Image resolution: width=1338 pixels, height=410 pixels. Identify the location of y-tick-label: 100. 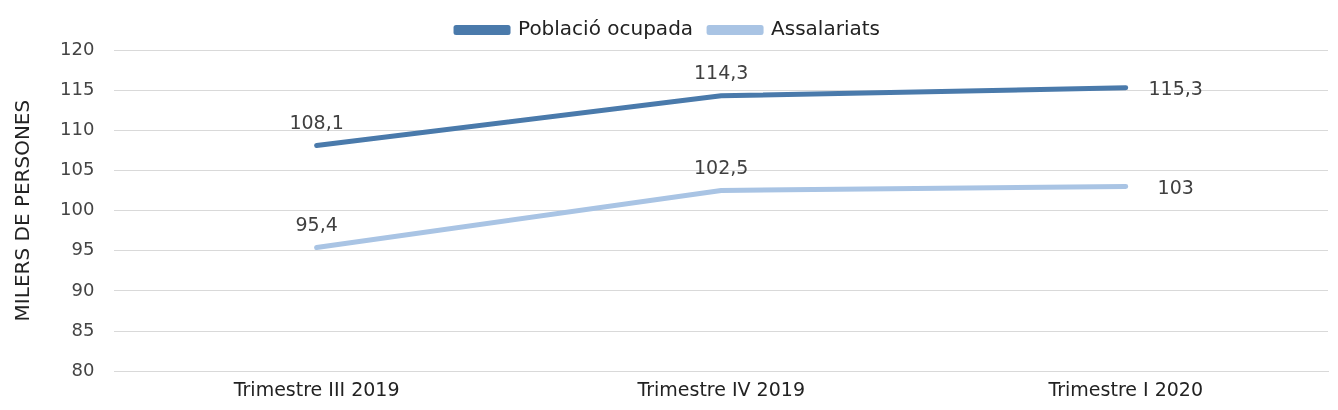
(77, 209).